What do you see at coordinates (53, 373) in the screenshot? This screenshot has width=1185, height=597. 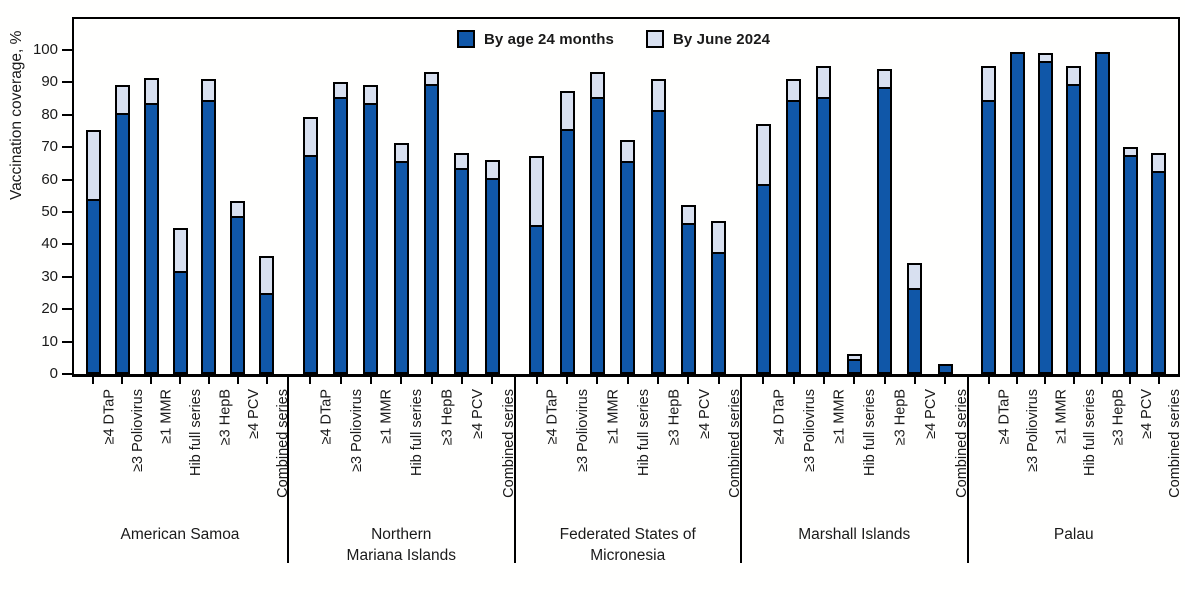 I see `y-axis-tick-label: 0` at bounding box center [53, 373].